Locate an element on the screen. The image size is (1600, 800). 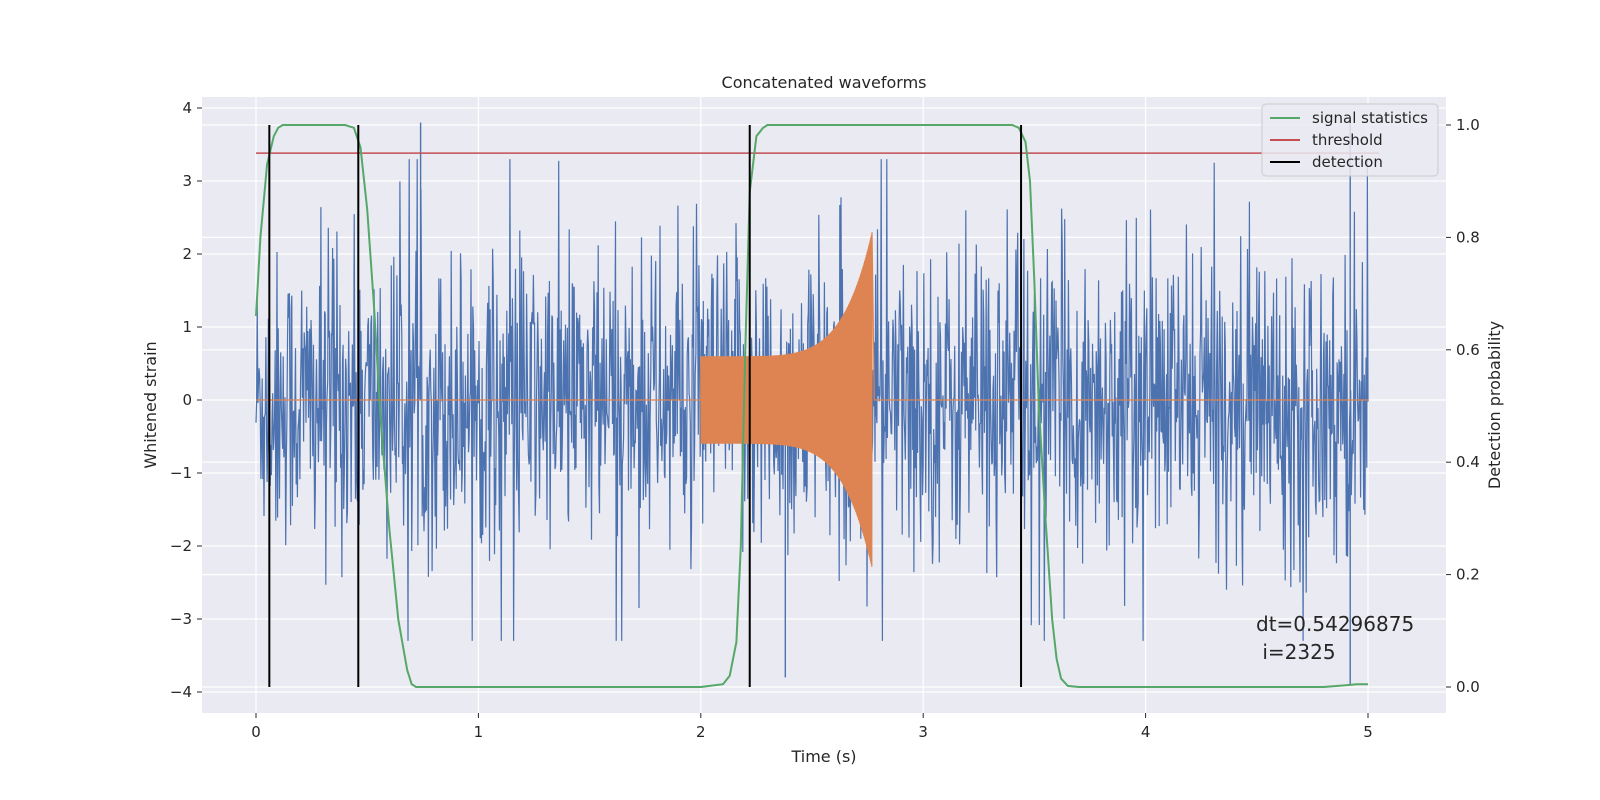
x-tick-label: 2 is located at coordinates (701, 732).